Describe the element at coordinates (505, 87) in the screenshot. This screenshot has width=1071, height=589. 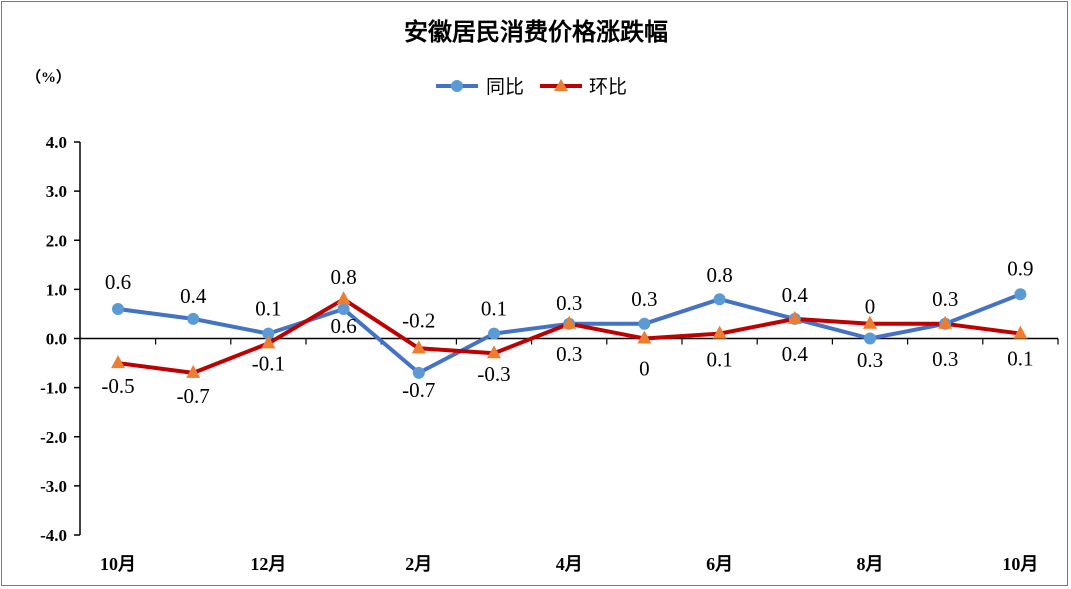
I see `legend-yoy-label: 同比` at that location.